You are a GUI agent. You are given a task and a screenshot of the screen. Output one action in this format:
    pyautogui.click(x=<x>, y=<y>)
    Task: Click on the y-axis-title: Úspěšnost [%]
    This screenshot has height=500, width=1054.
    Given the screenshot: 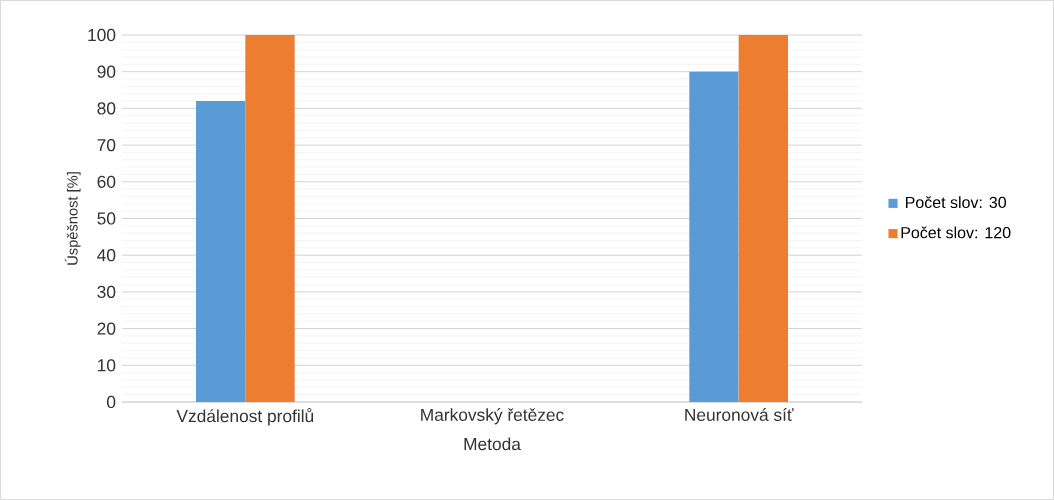 What is the action you would take?
    pyautogui.click(x=72, y=218)
    